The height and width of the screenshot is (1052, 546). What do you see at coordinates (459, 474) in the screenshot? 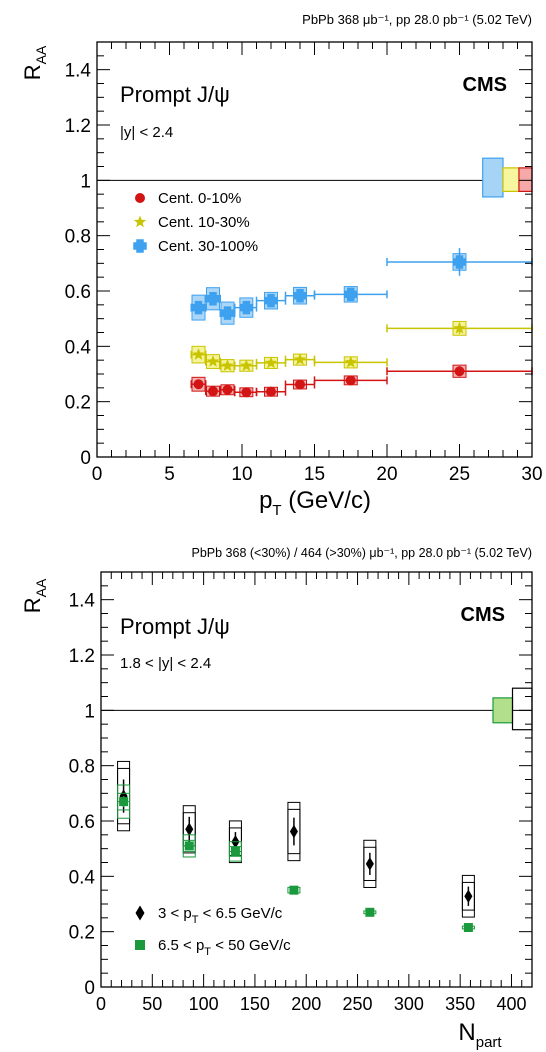
I see `x-tick-label: 25` at bounding box center [459, 474].